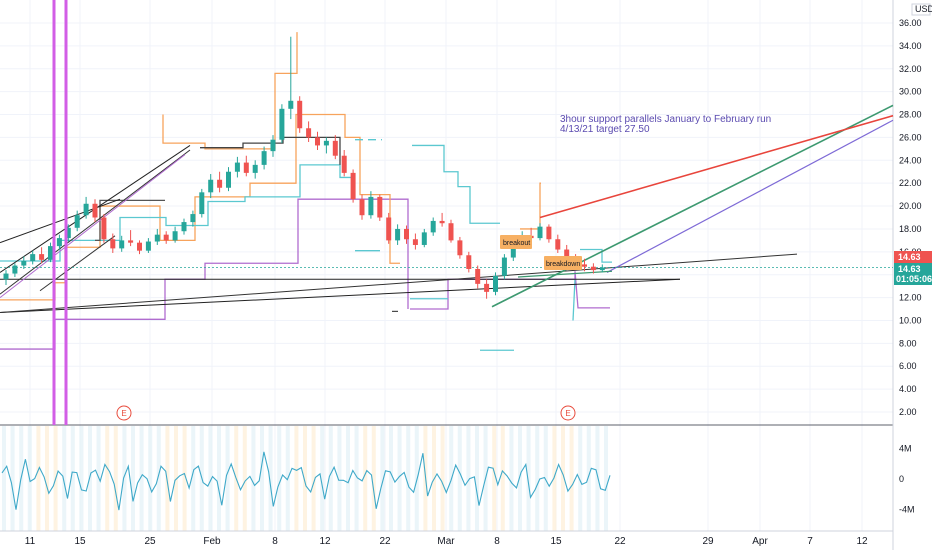 This screenshot has width=932, height=550. I want to click on price-tick-label: 6.00, so click(908, 366).